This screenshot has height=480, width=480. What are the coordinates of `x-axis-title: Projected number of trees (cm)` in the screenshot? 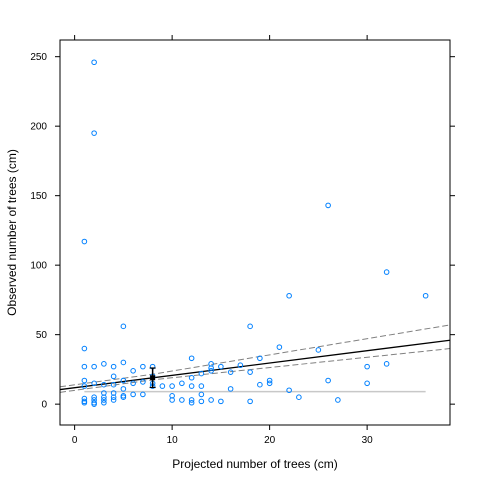 It's located at (254, 464).